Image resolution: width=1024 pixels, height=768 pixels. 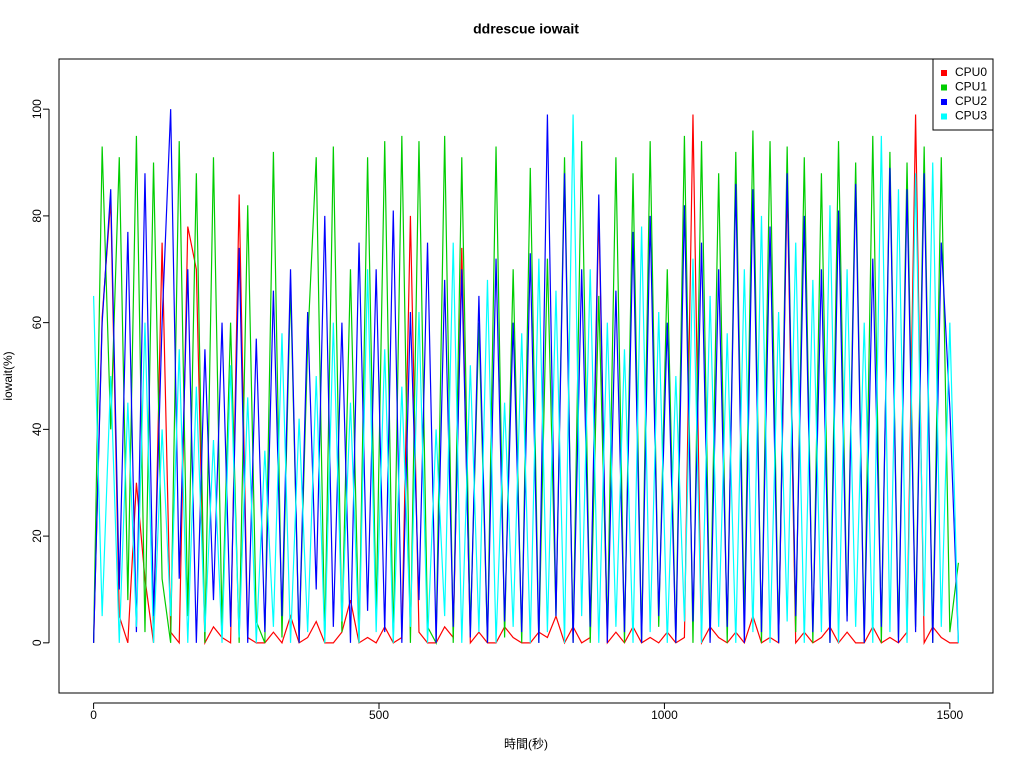 What do you see at coordinates (37, 536) in the screenshot?
I see `y-tick-label: 20` at bounding box center [37, 536].